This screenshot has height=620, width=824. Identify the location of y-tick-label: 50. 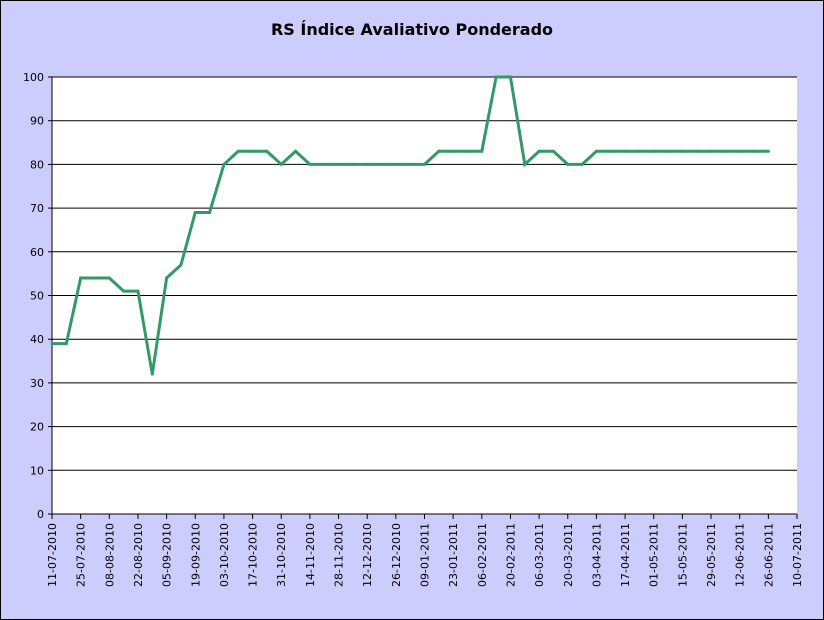
(37, 296).